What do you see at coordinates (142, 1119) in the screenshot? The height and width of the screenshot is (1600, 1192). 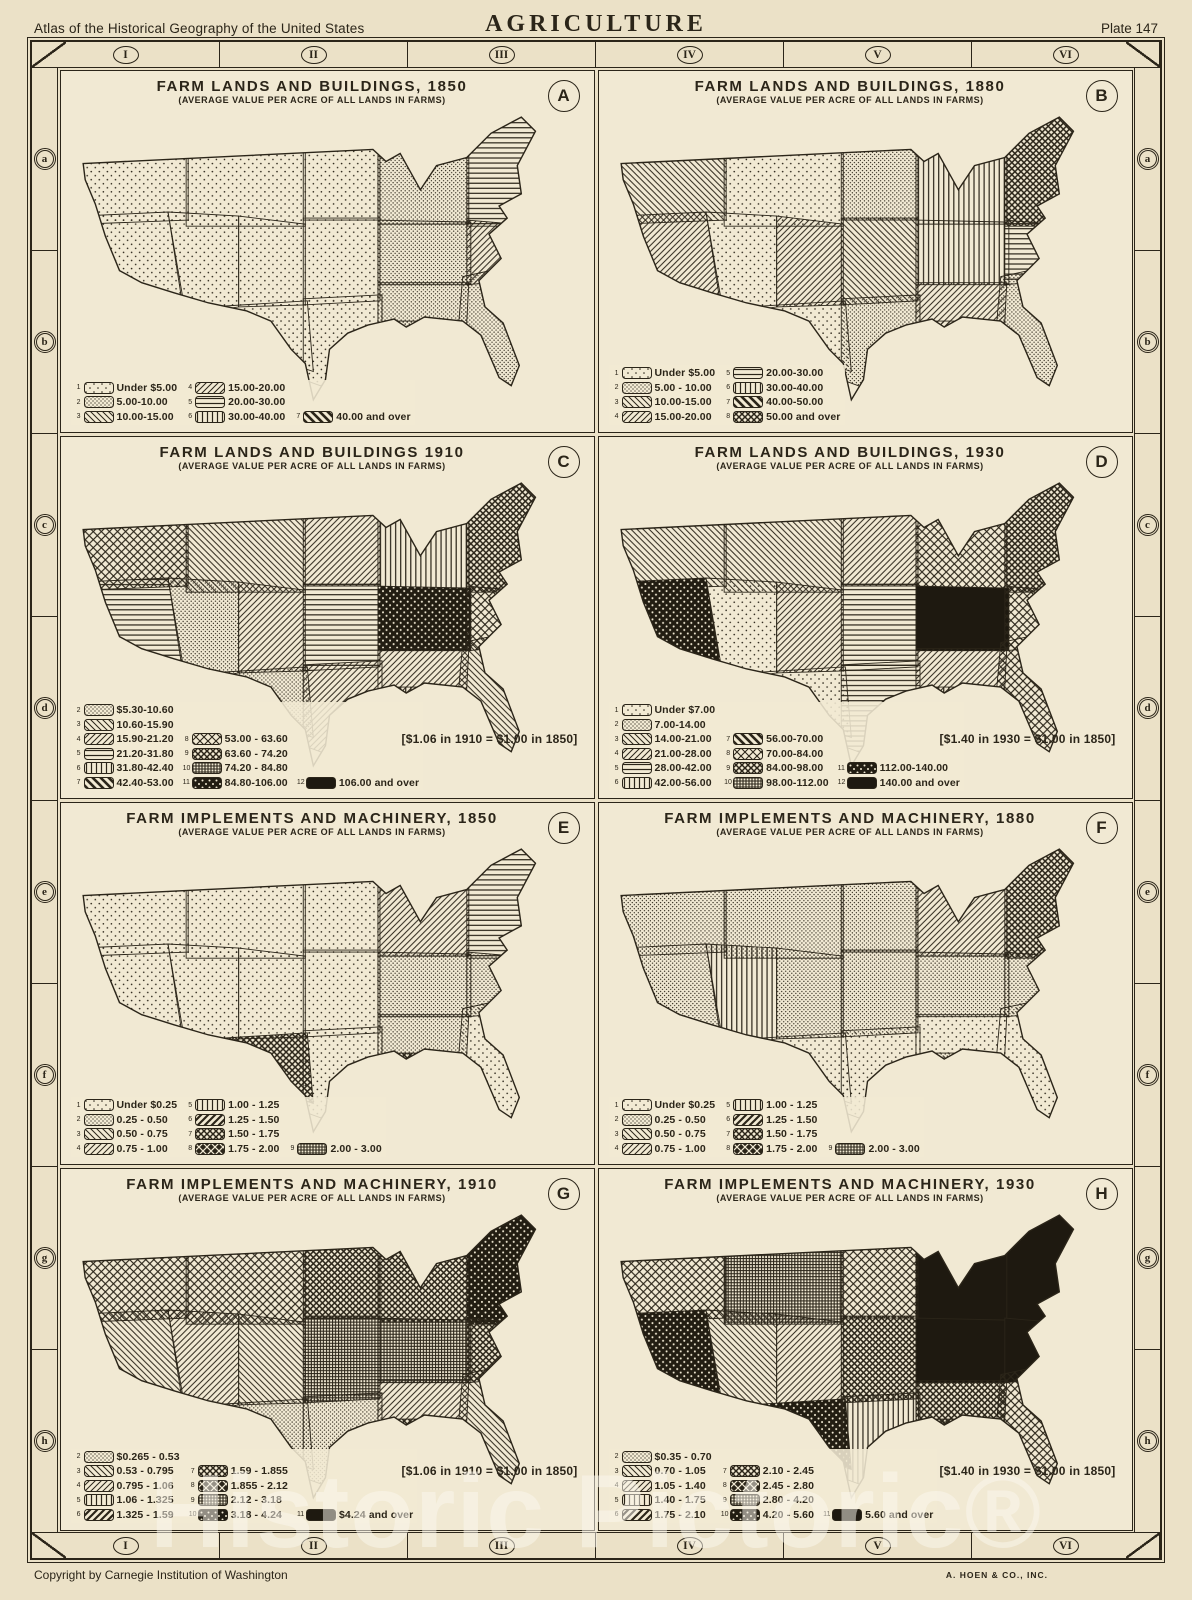 I see `legend-label: 0.25 - 0.50` at bounding box center [142, 1119].